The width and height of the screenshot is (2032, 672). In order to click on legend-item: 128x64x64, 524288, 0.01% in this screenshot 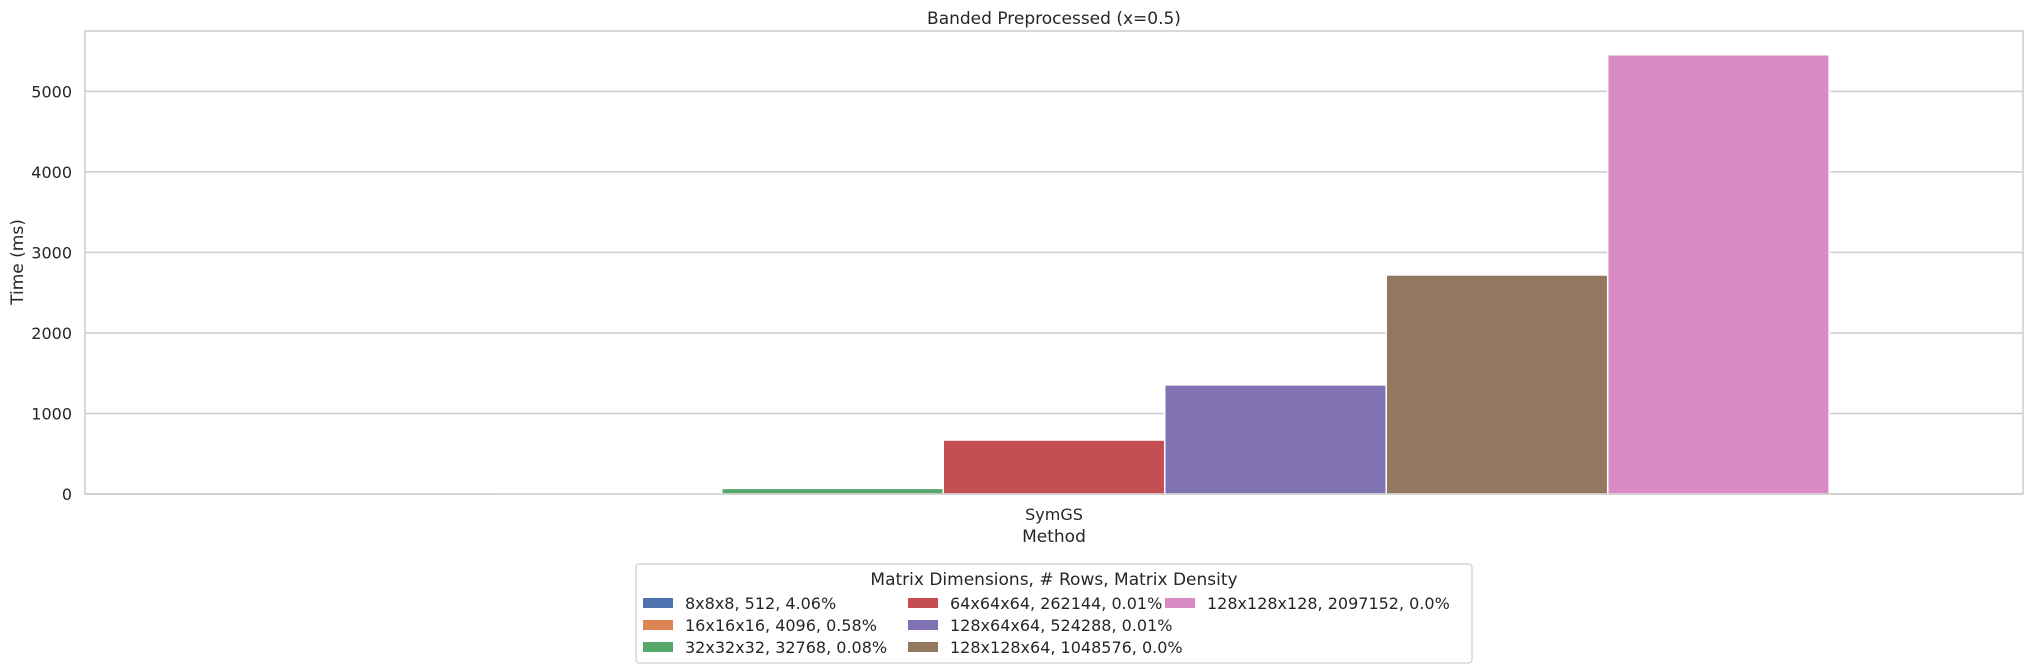, I will do `click(1040, 625)`.